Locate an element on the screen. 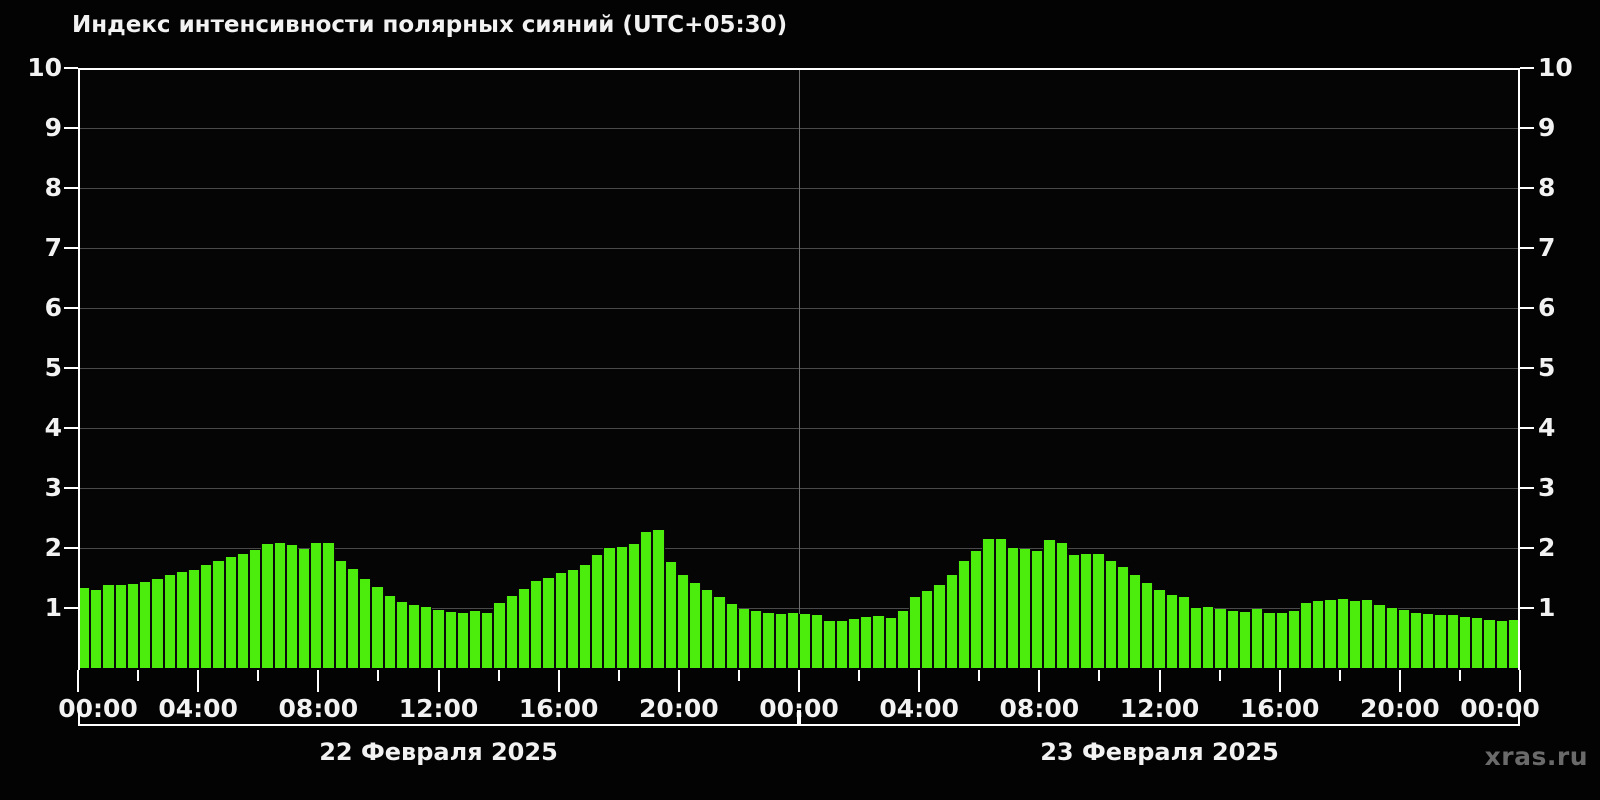  x-tick-32h is located at coordinates (1039, 681).